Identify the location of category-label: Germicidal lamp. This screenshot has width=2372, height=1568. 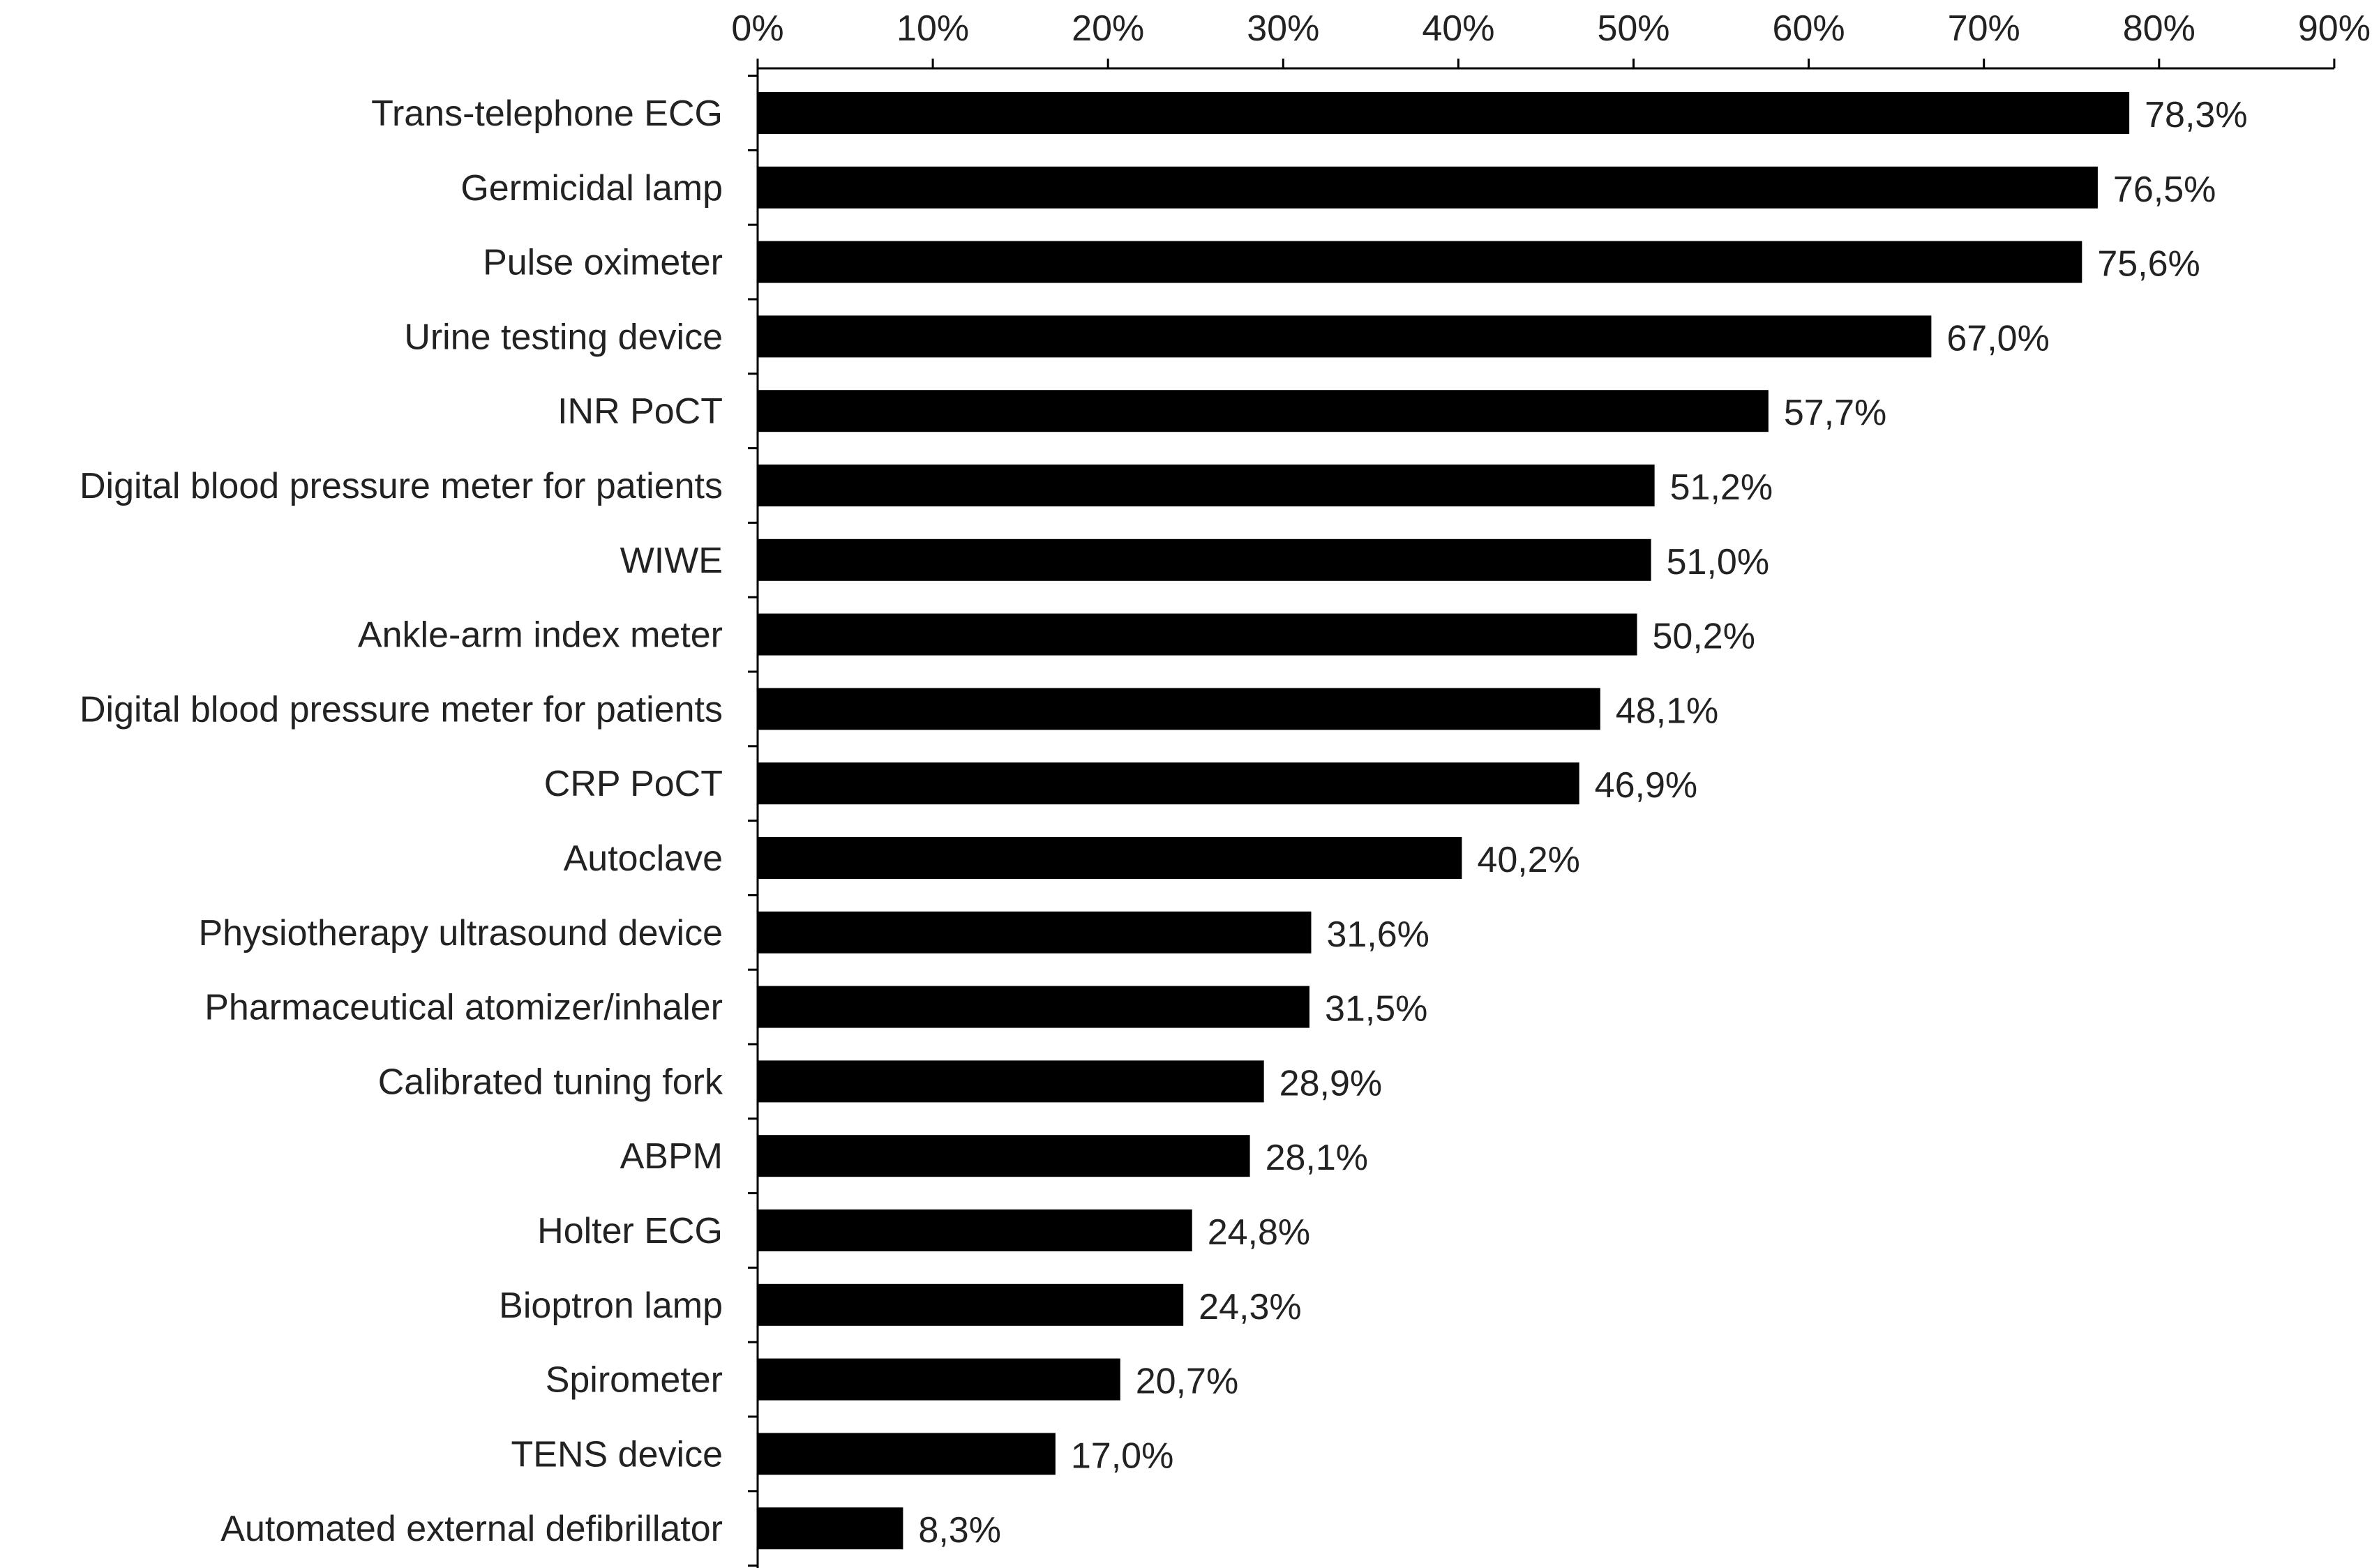
(591, 188).